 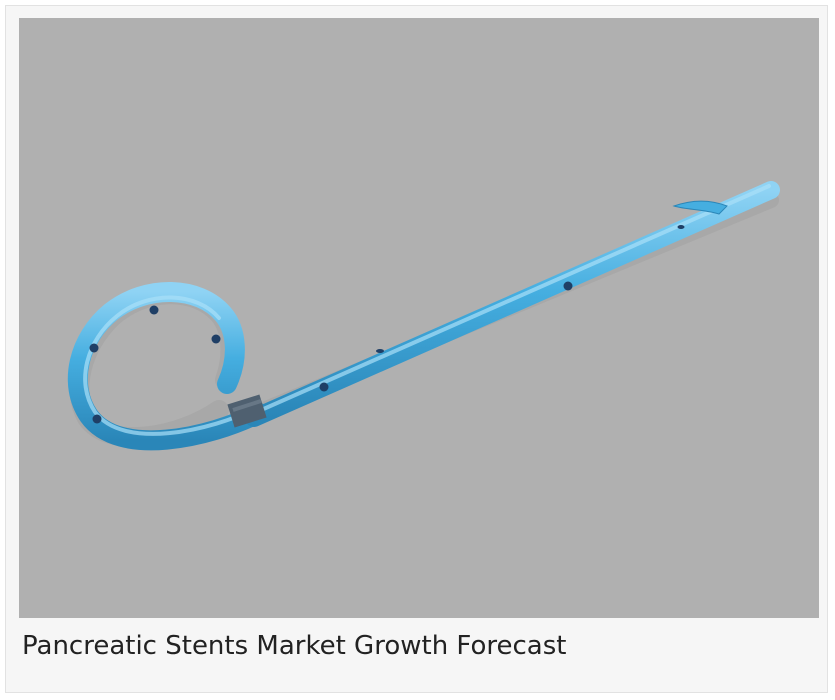 What do you see at coordinates (247, 411) in the screenshot?
I see `radiopaque-band` at bounding box center [247, 411].